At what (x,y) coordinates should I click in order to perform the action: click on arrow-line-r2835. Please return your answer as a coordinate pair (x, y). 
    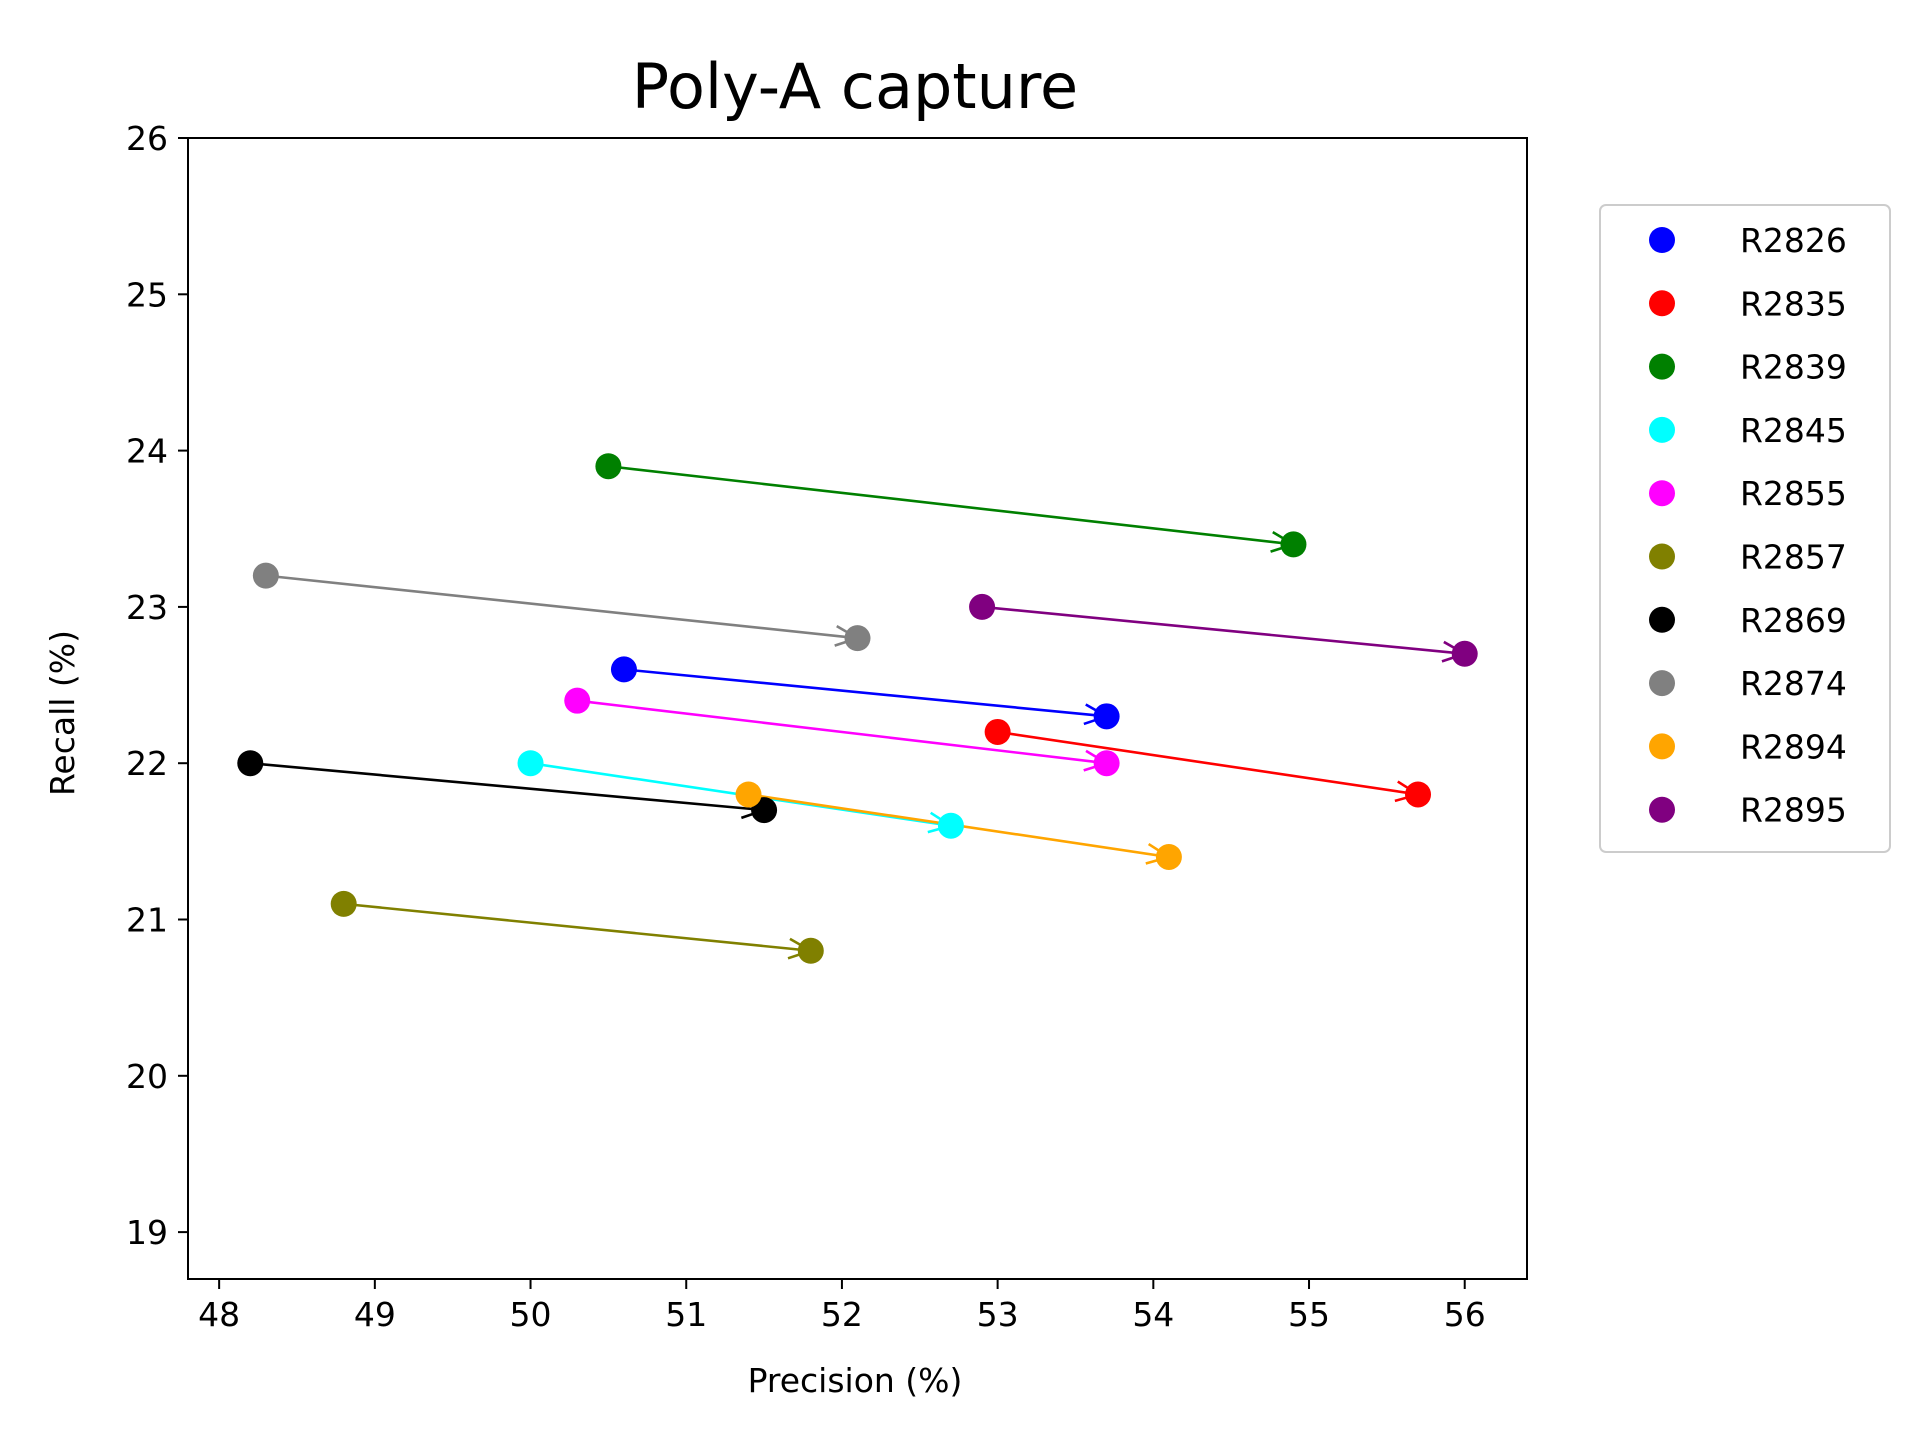
    Looking at the image, I should click on (1208, 763).